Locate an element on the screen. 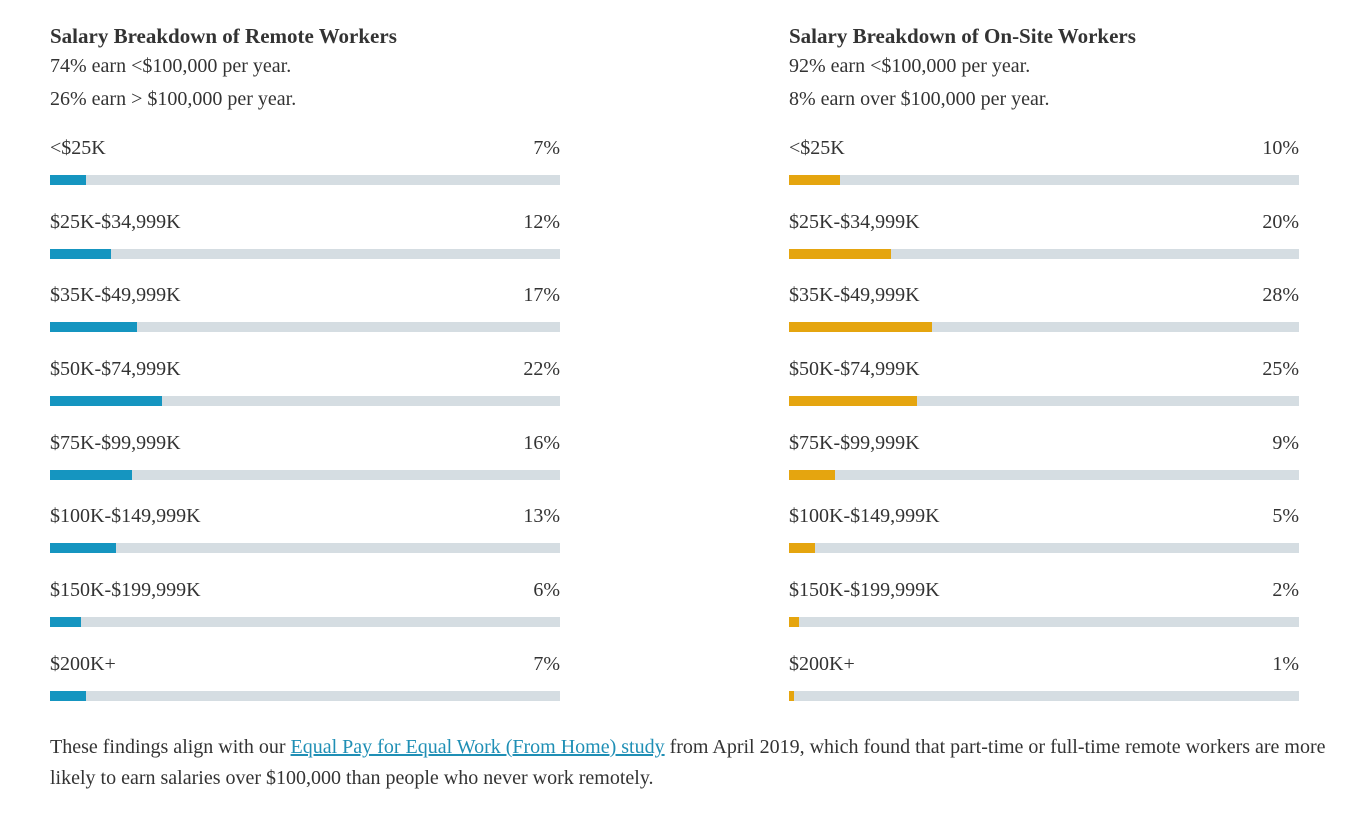 This screenshot has height=827, width=1357. bar-row-header: $50K-$74,999K 22% is located at coordinates (305, 369).